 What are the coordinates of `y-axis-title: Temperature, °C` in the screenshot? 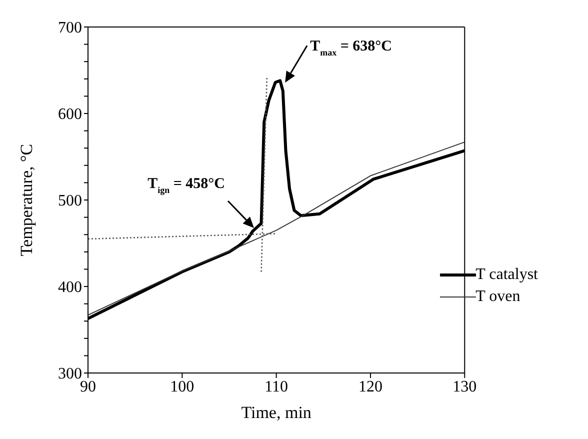 It's located at (26, 200).